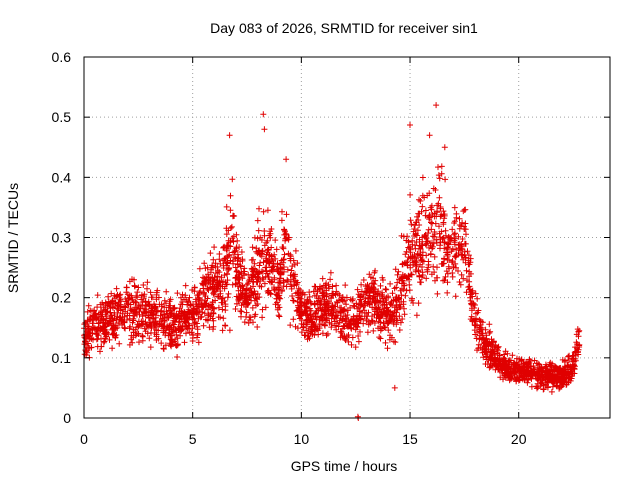 The width and height of the screenshot is (640, 480). What do you see at coordinates (410, 439) in the screenshot?
I see `x-tick-label: 15` at bounding box center [410, 439].